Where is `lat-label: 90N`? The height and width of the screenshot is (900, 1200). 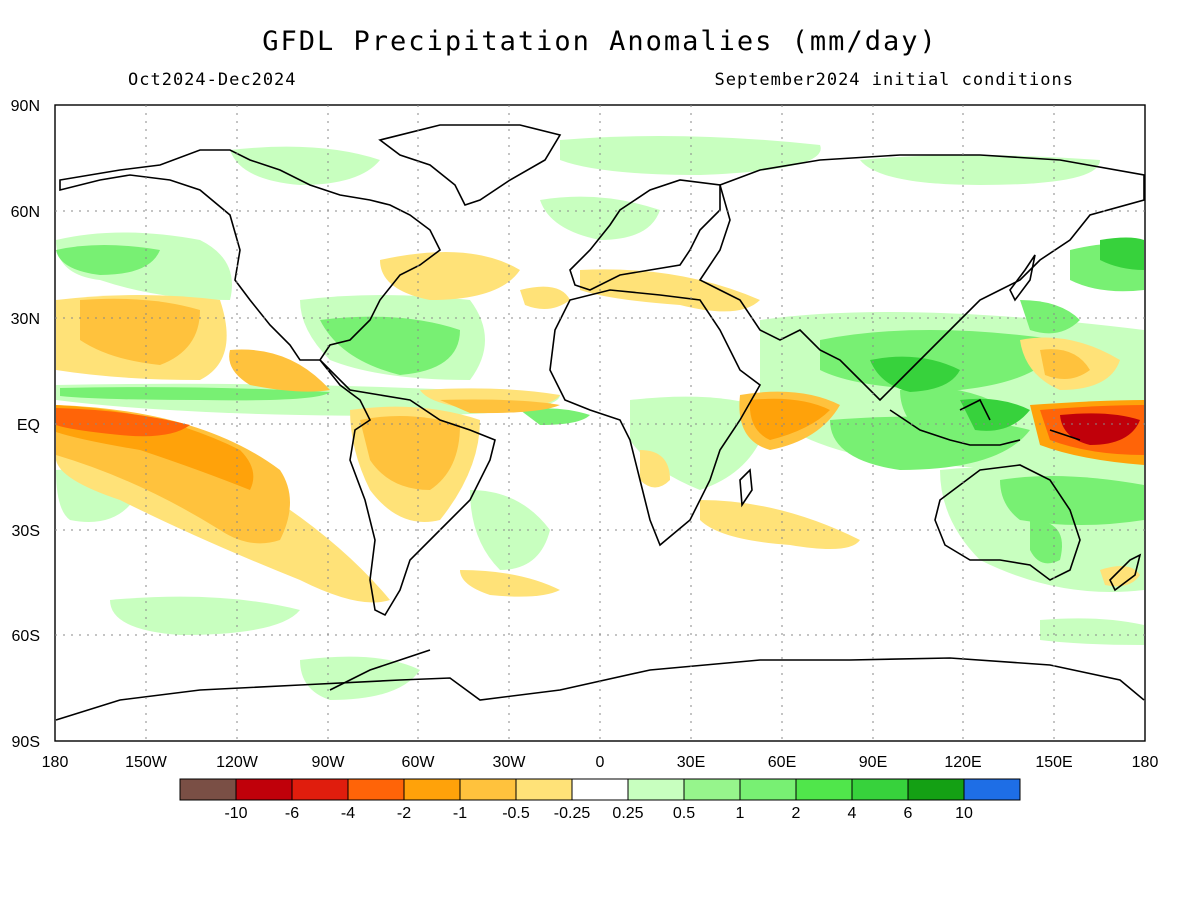 lat-label: 90N is located at coordinates (25, 106).